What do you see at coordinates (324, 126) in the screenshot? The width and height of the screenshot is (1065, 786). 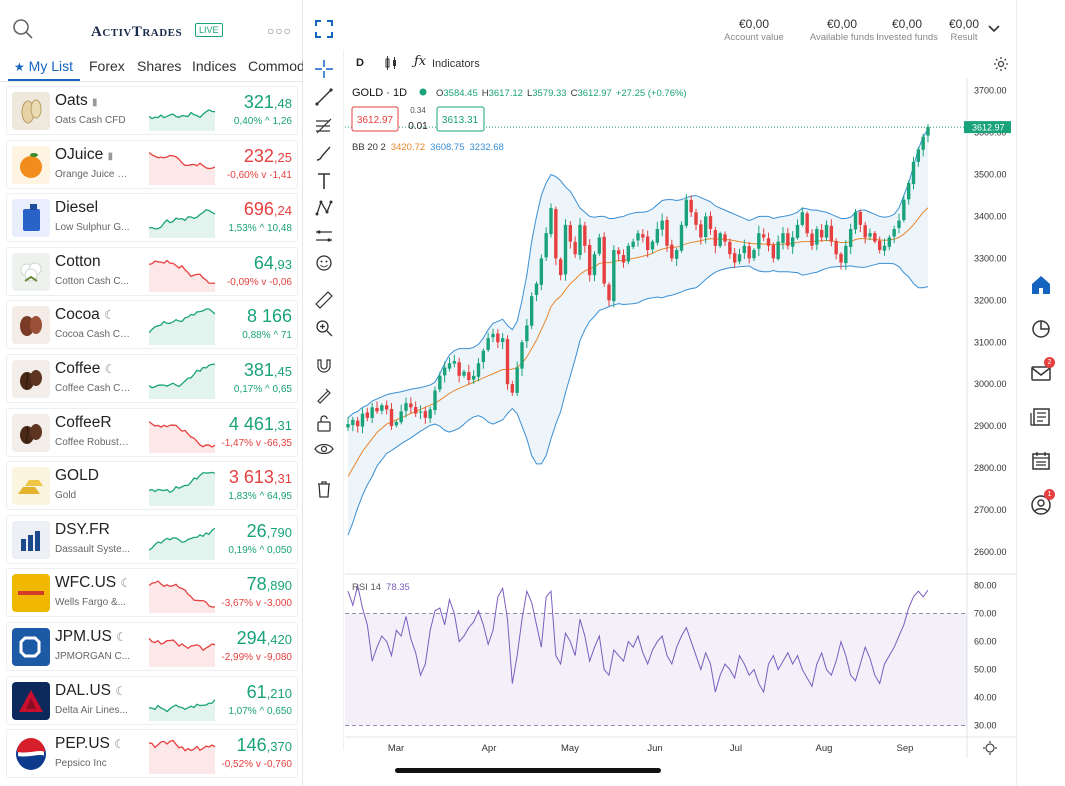 I see `fib-tool-icon` at bounding box center [324, 126].